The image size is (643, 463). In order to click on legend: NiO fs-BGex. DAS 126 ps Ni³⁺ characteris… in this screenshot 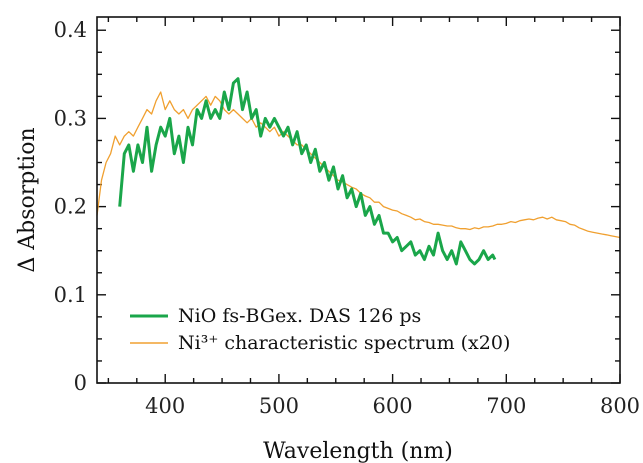, I will do `click(320, 329)`.